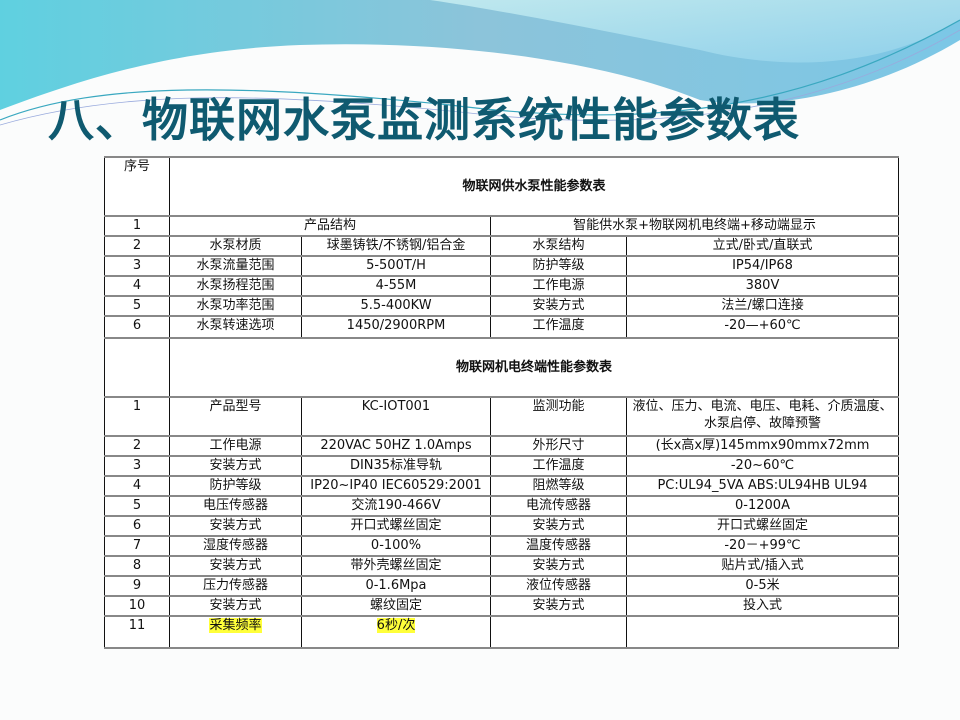 The height and width of the screenshot is (720, 960). I want to click on param-value: 贴片式/插入式, so click(762, 566).